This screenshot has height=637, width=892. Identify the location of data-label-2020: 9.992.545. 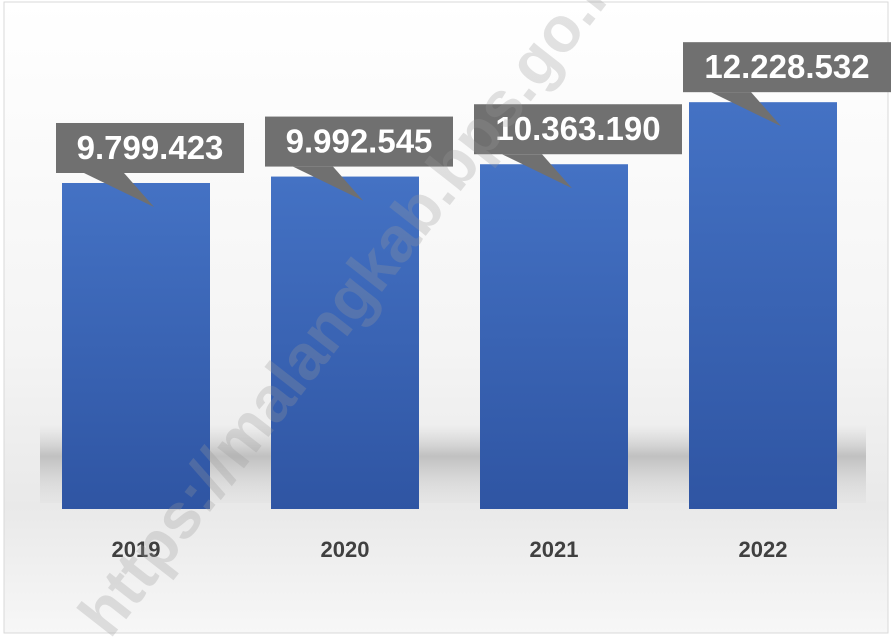
(359, 158).